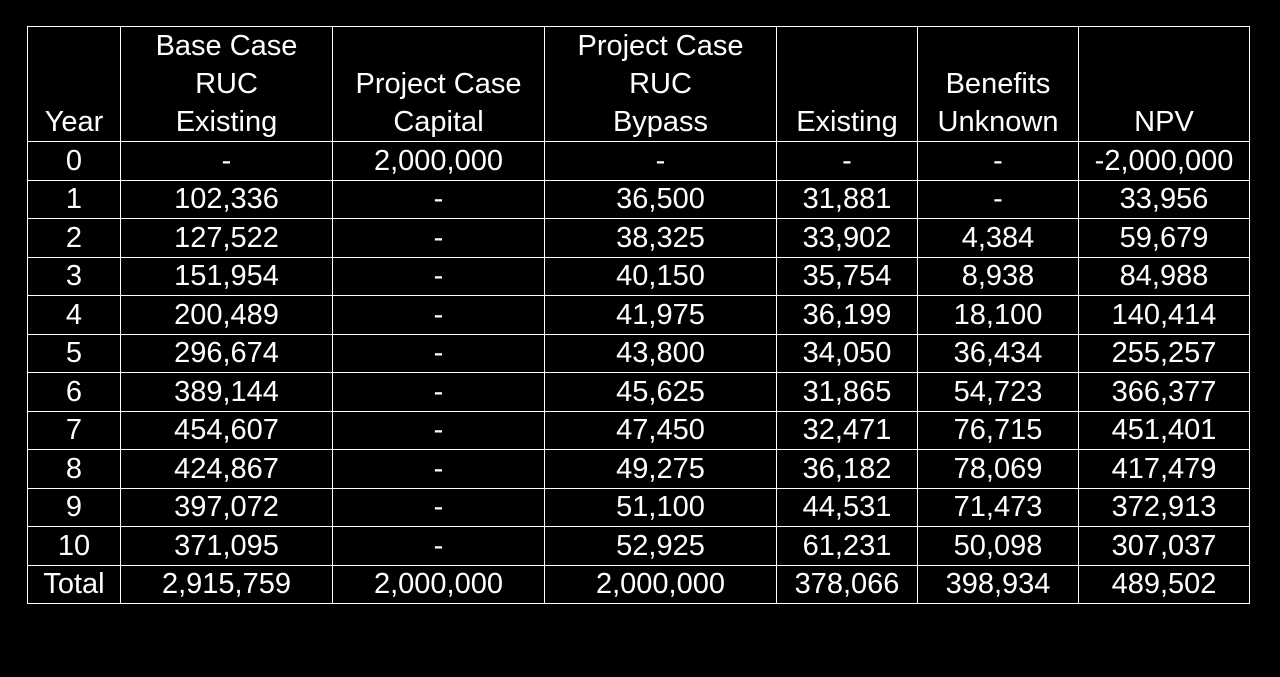 Image resolution: width=1280 pixels, height=677 pixels. I want to click on cell-year: 8, so click(74, 469).